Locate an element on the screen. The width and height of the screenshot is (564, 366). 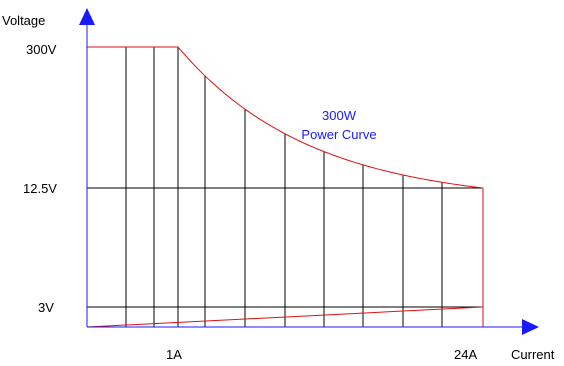
y-tick-label-3v: 3V is located at coordinates (46, 307).